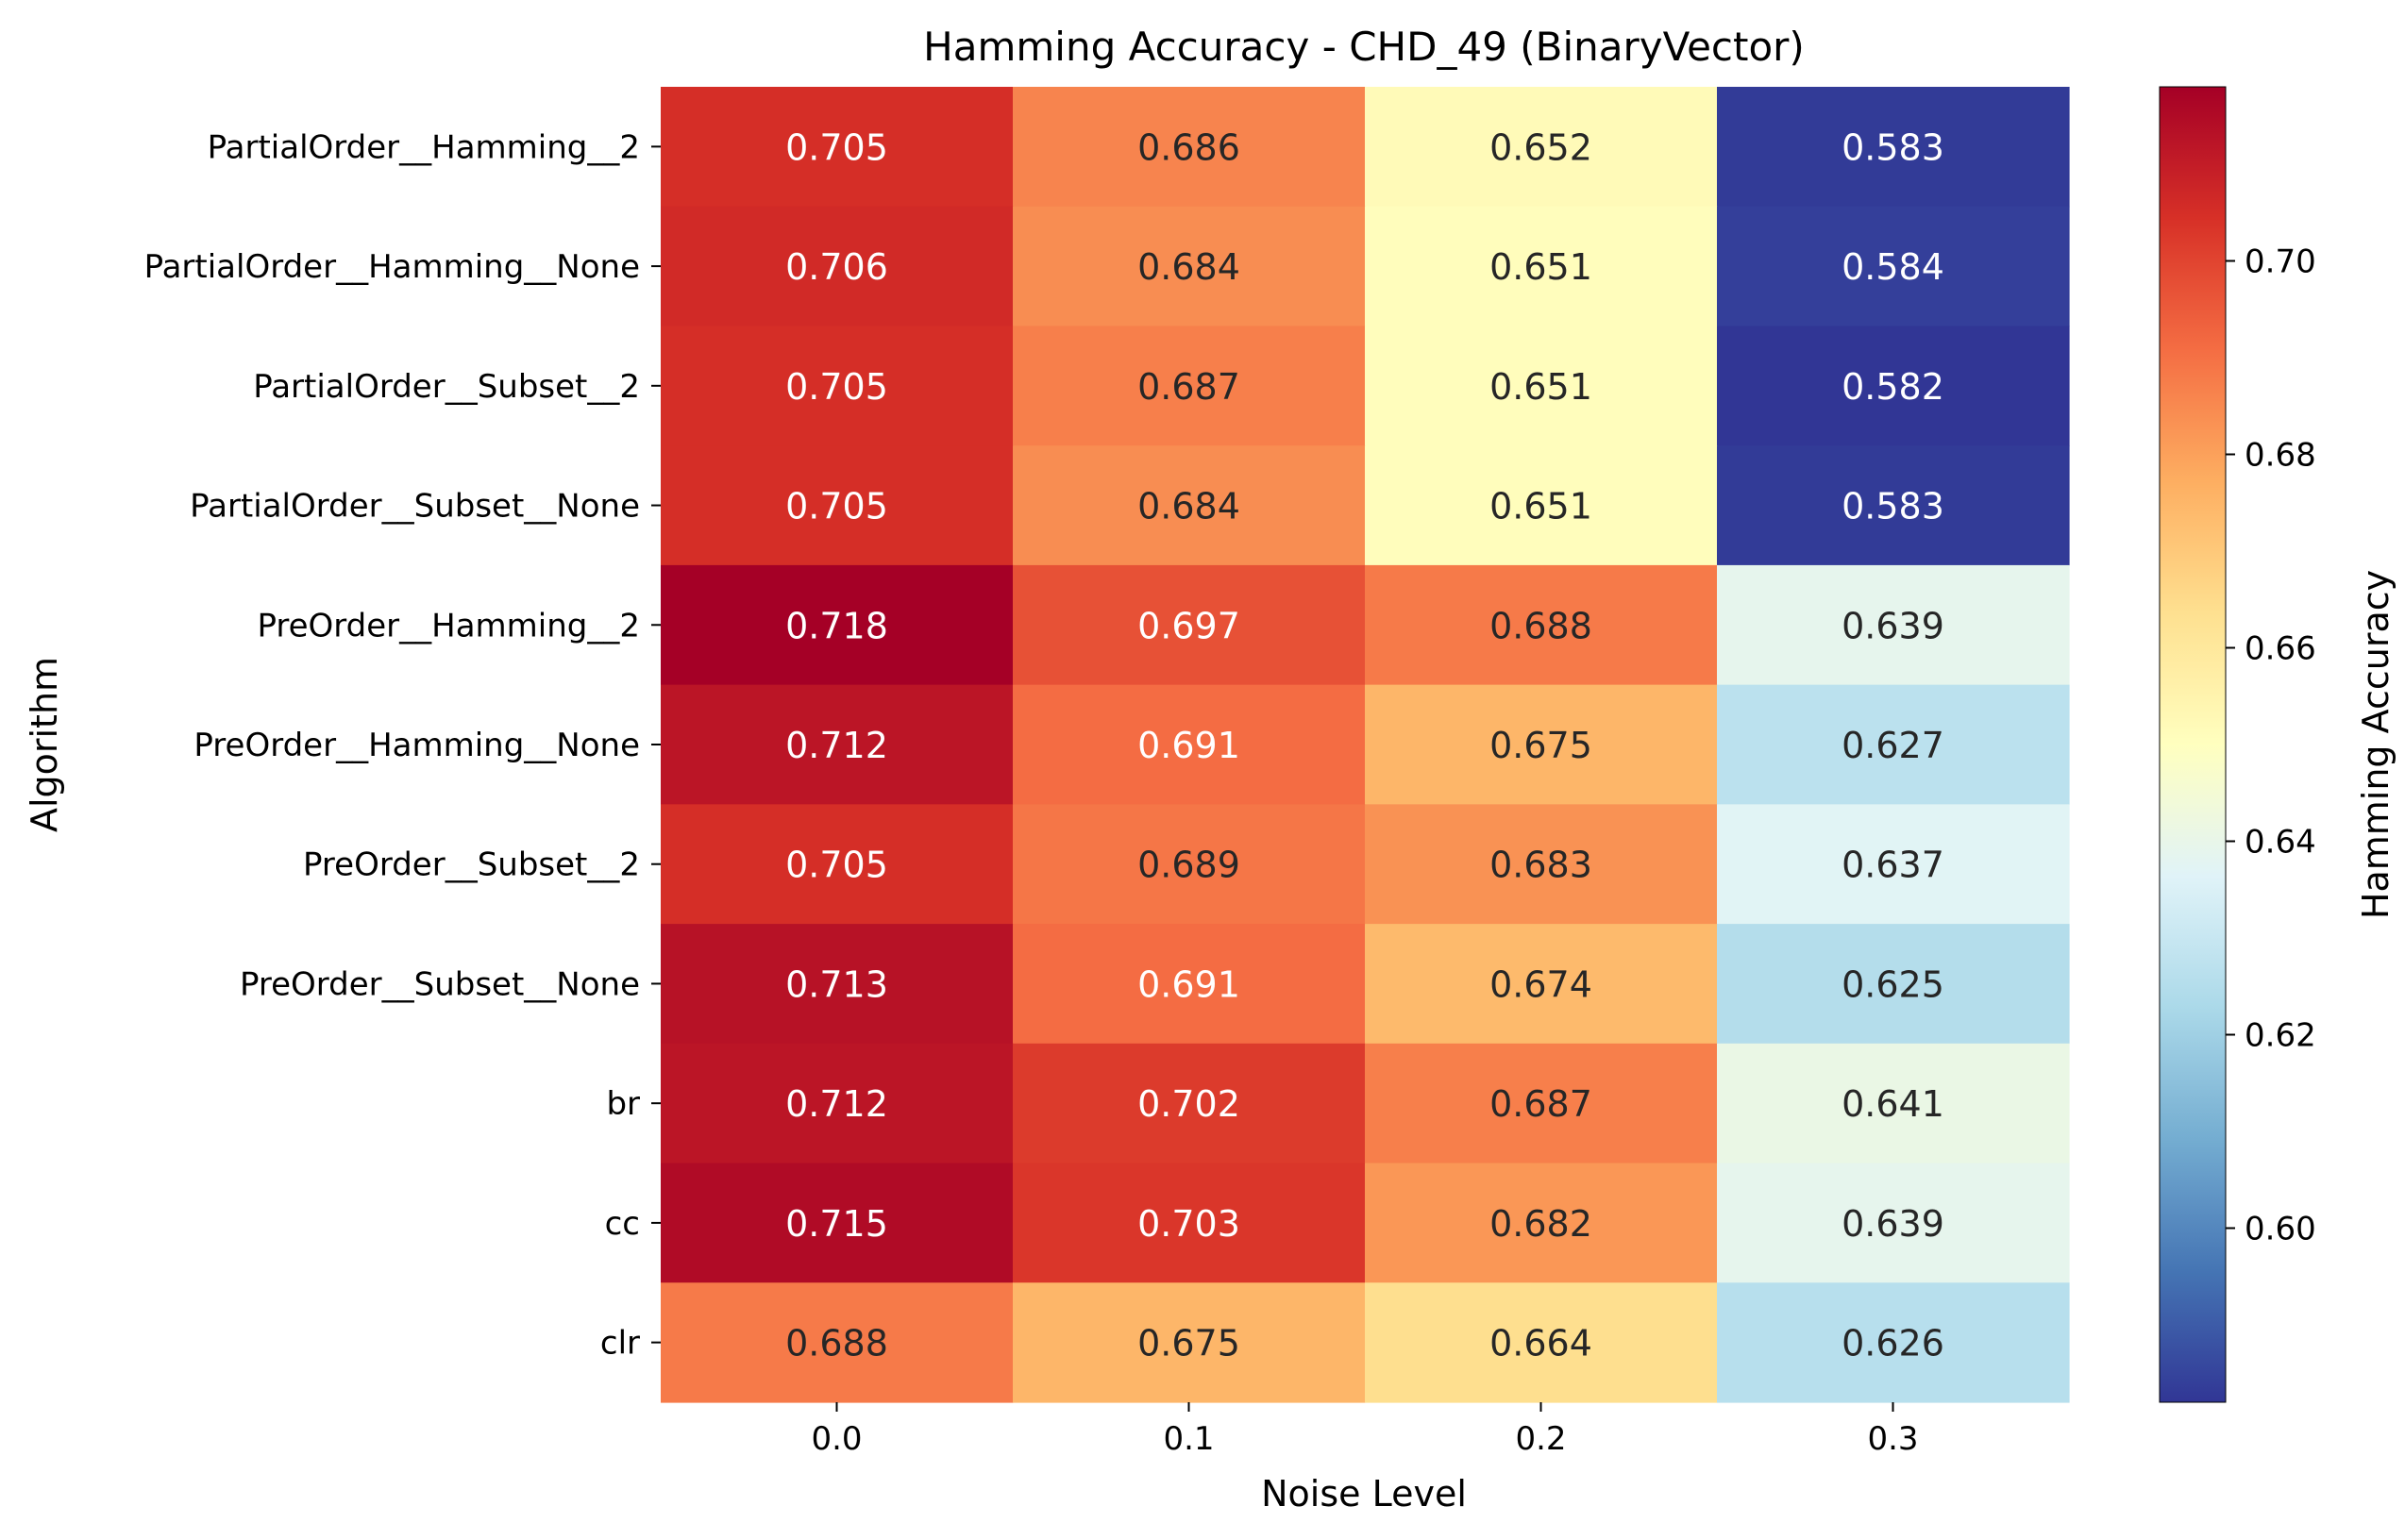  I want to click on cell-value-label: 0.713, so click(836, 984).